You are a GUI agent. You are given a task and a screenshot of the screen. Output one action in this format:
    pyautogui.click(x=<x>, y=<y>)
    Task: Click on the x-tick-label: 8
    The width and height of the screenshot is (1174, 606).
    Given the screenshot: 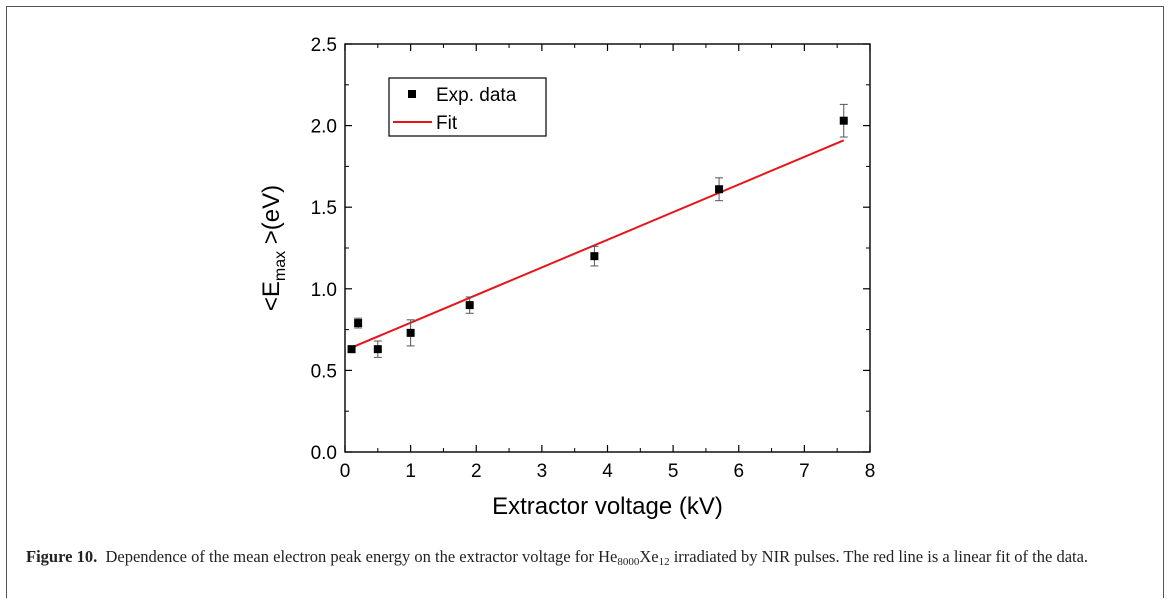 What is the action you would take?
    pyautogui.click(x=870, y=471)
    